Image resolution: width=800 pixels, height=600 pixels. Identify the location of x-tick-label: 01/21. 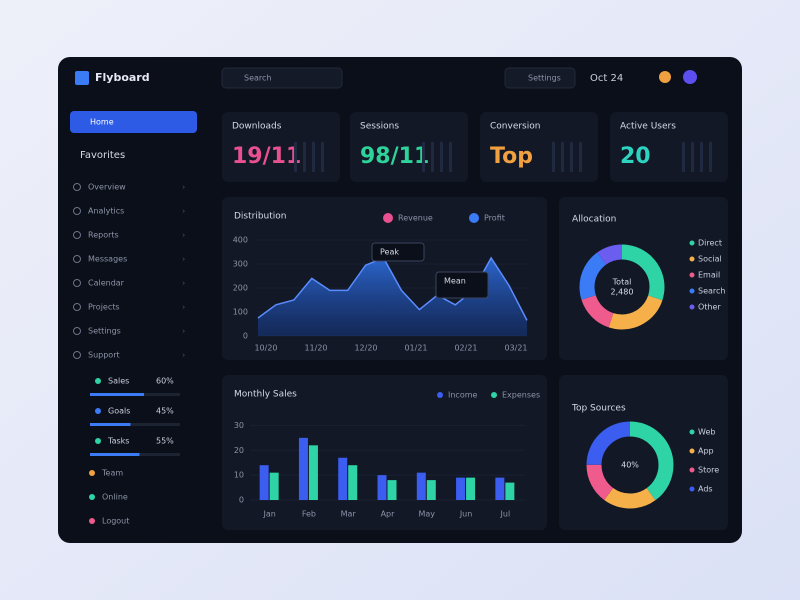
(415, 348).